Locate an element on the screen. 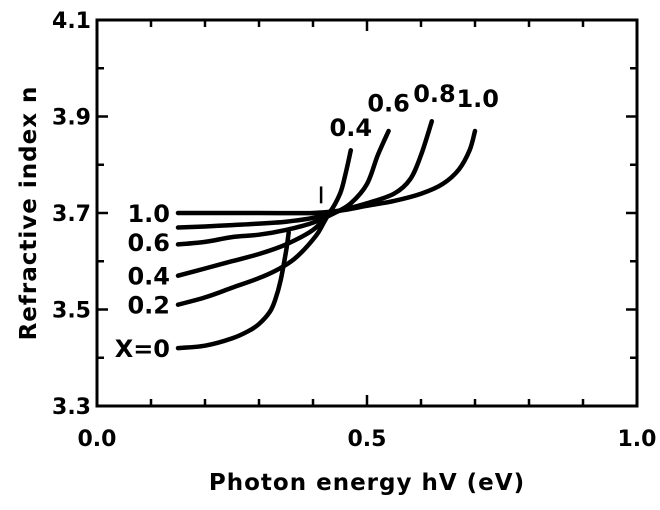  curve-label-left: 0.2 is located at coordinates (148, 306).